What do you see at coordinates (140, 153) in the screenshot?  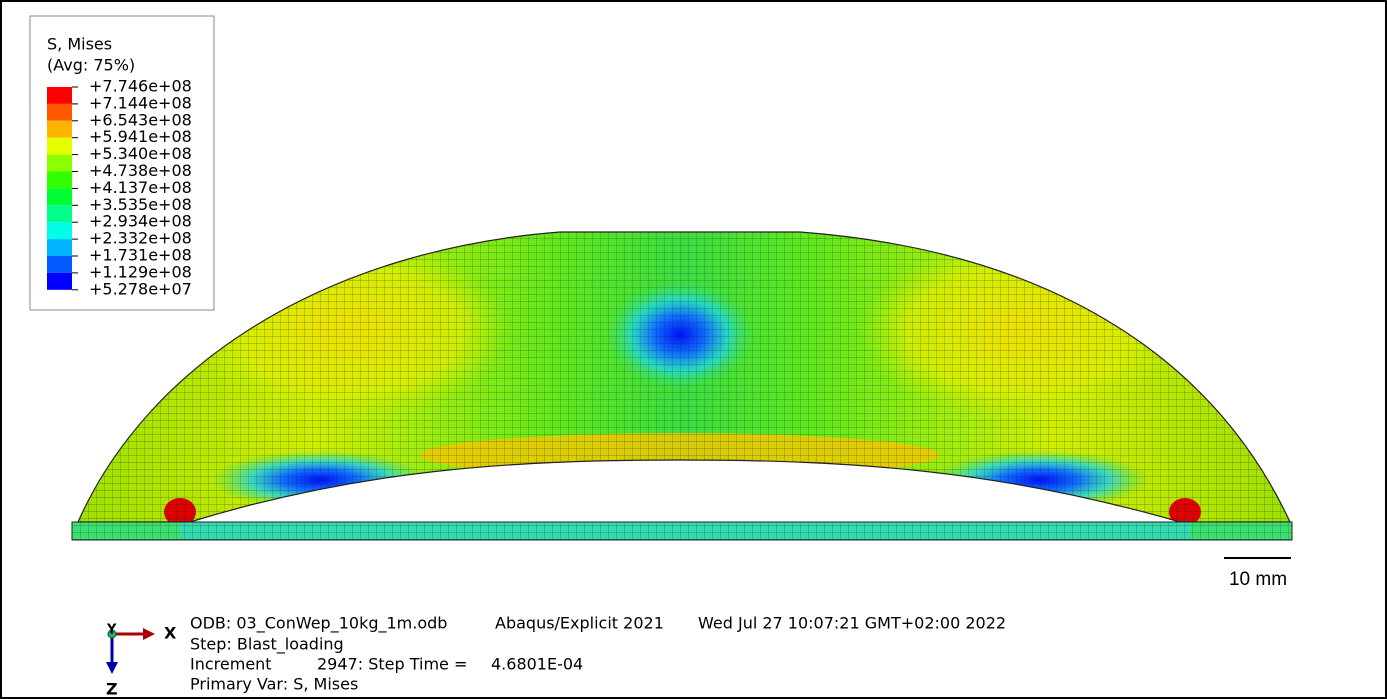 I see `legend-label: +5.340e+08` at bounding box center [140, 153].